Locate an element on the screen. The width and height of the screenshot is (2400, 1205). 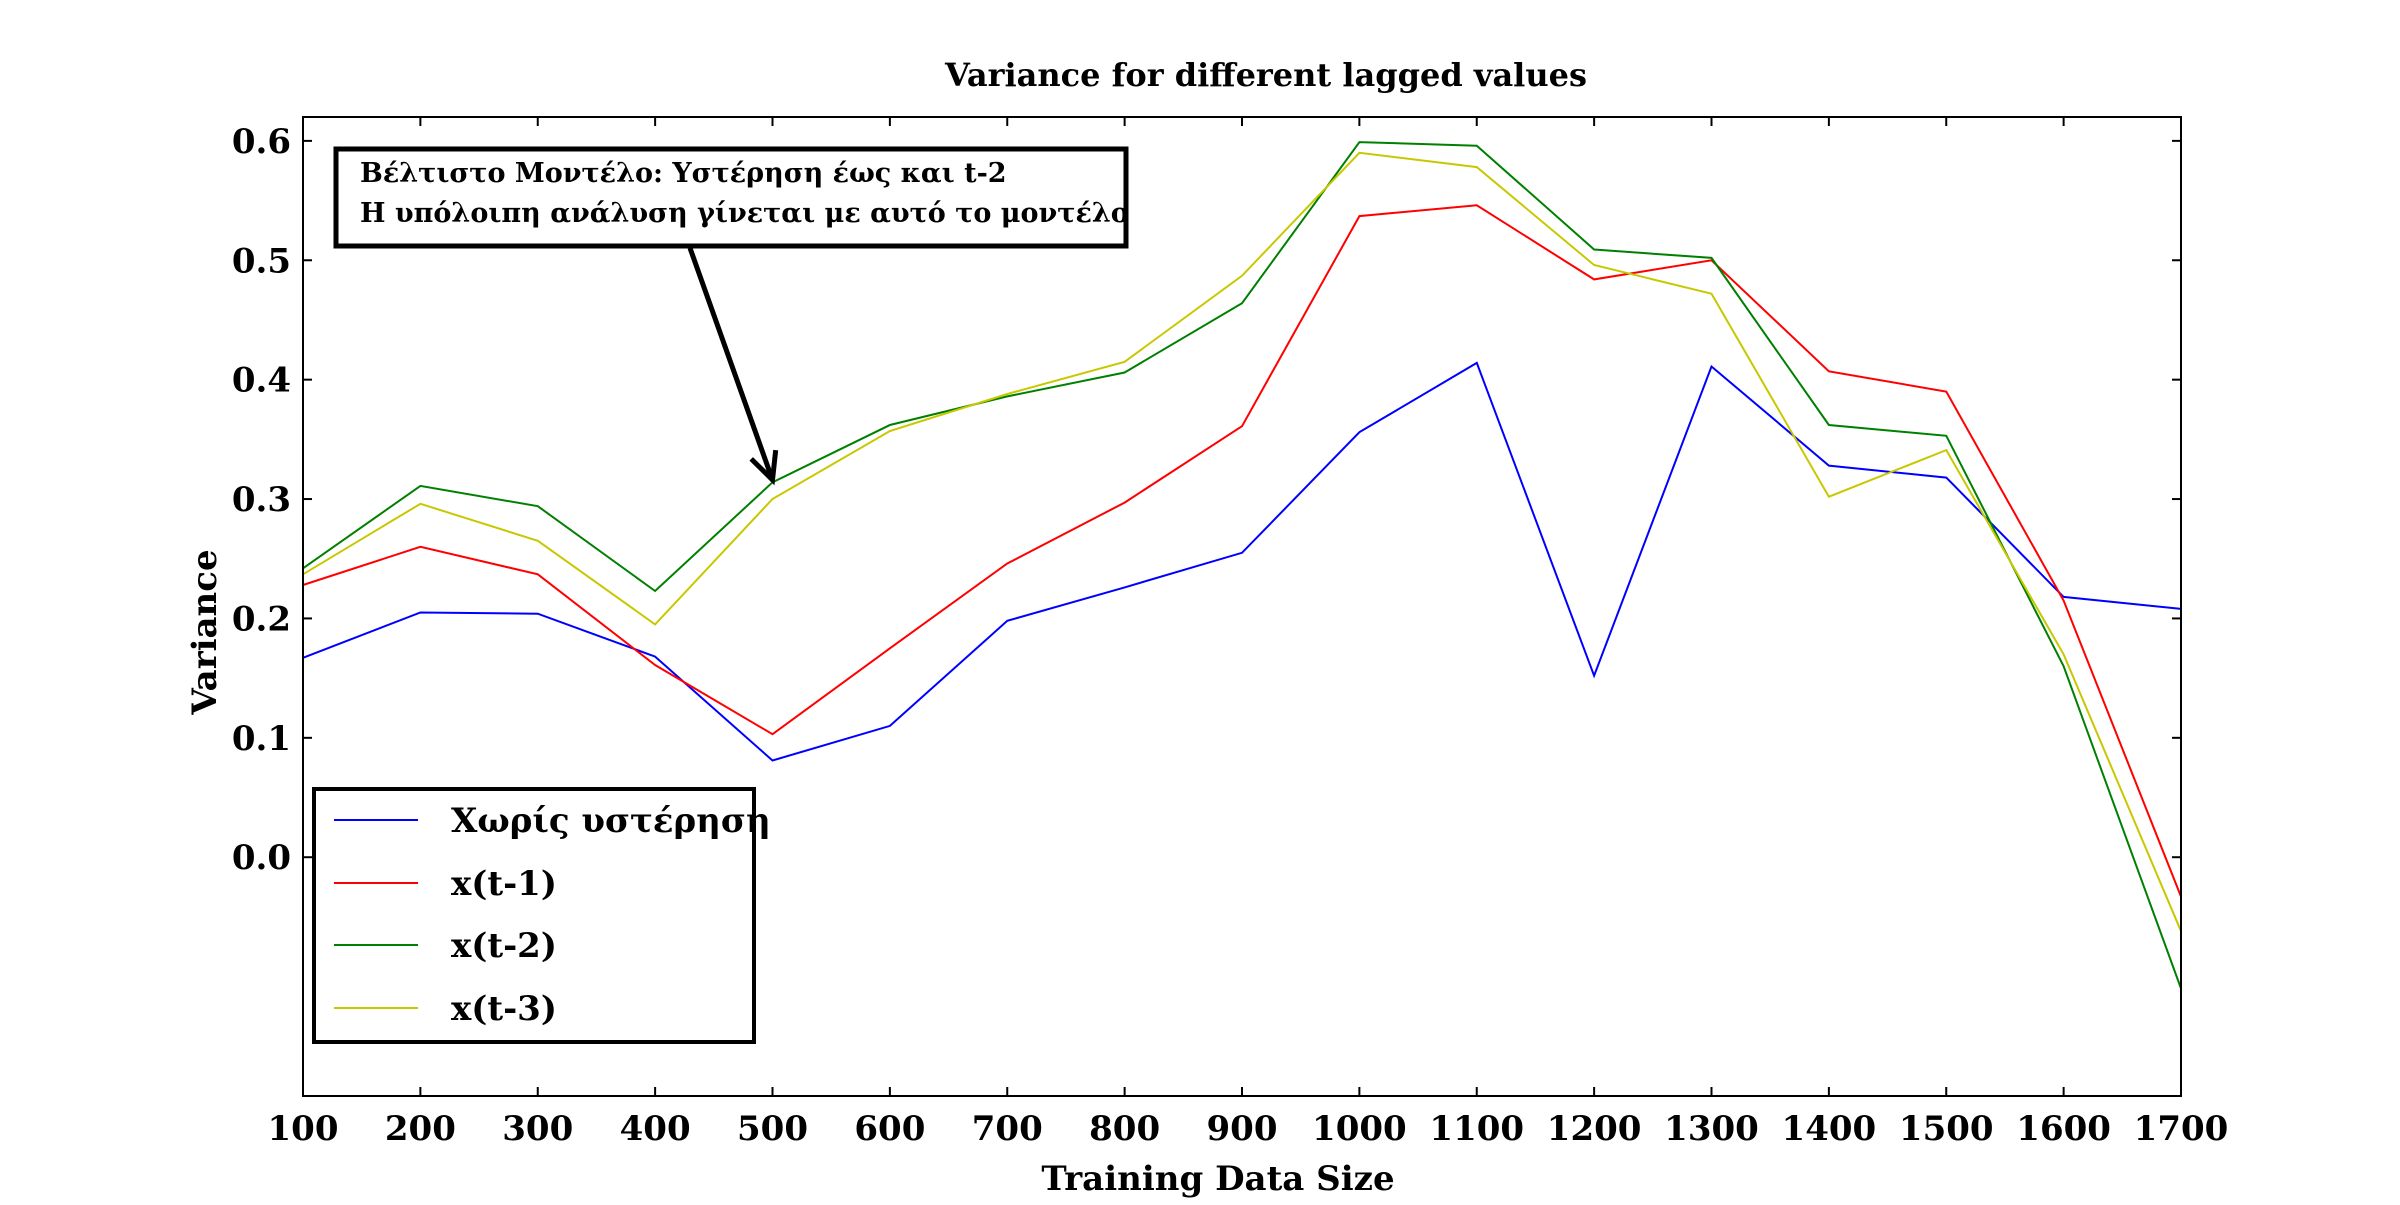
y-tick-label: 0.3 is located at coordinates (261, 500).